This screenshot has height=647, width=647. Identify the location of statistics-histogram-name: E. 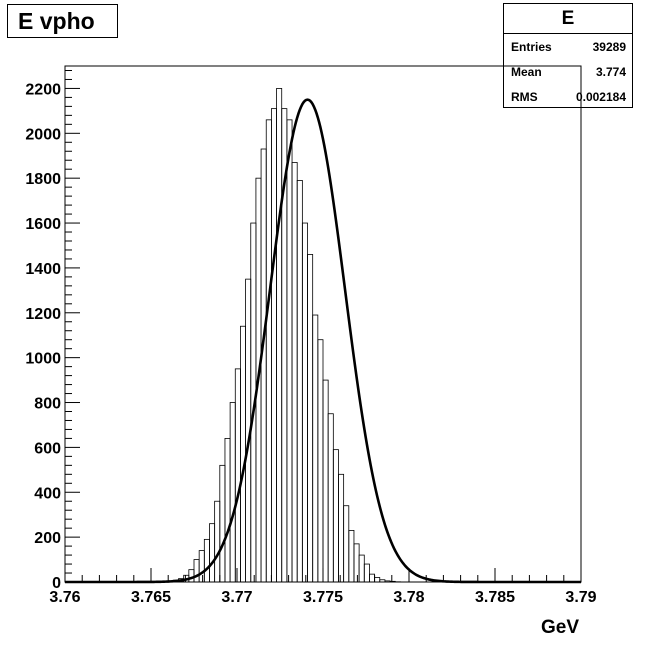
(568, 19).